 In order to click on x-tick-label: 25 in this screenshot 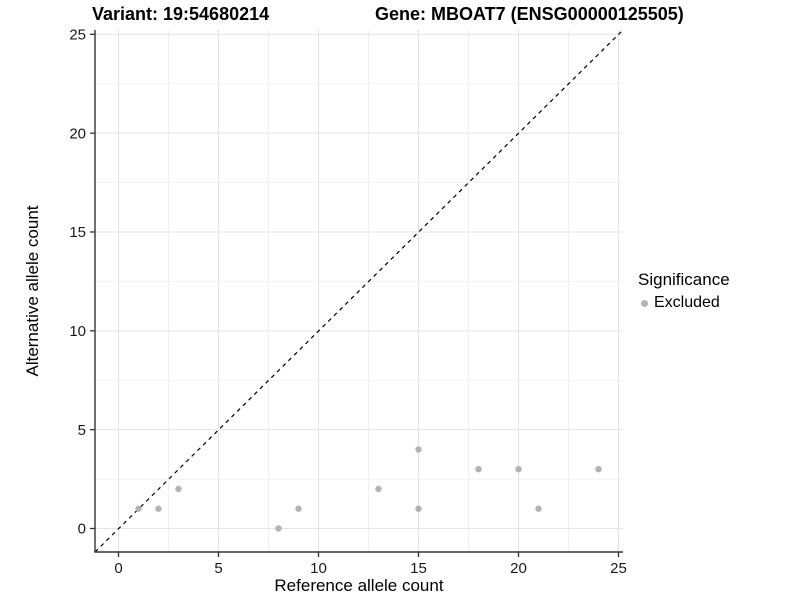, I will do `click(618, 568)`.